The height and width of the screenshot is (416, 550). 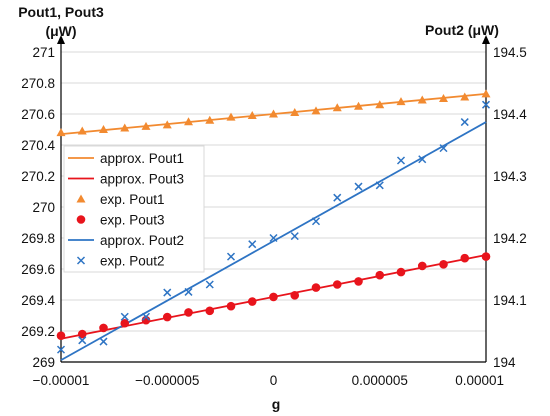 What do you see at coordinates (38, 238) in the screenshot?
I see `left-tick-label: 269.8` at bounding box center [38, 238].